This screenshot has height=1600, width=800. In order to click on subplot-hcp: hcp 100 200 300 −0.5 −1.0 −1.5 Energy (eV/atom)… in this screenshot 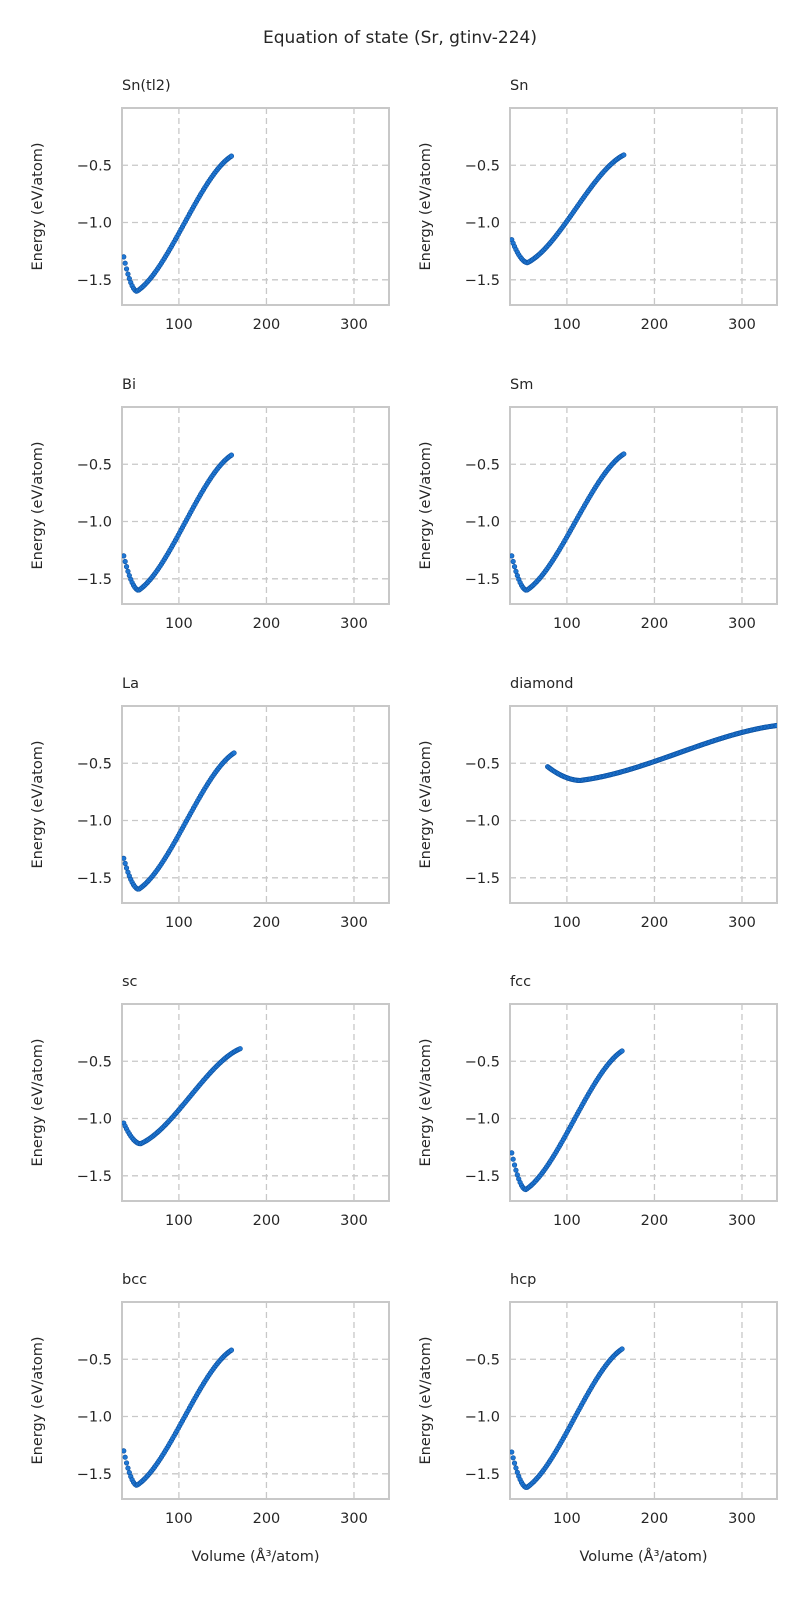, I will do `click(598, 1418)`.